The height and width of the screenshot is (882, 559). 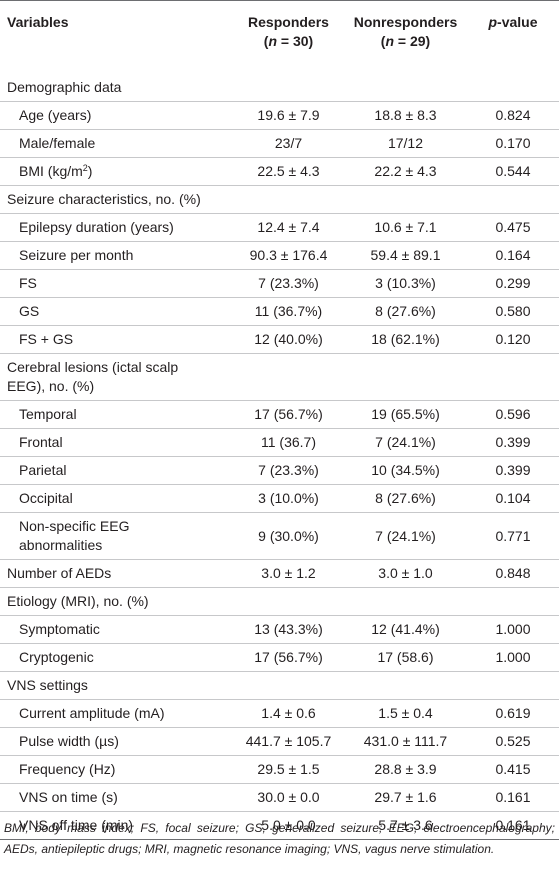 I want to click on variable-label-text: Non-specific EEG, so click(x=74, y=526).